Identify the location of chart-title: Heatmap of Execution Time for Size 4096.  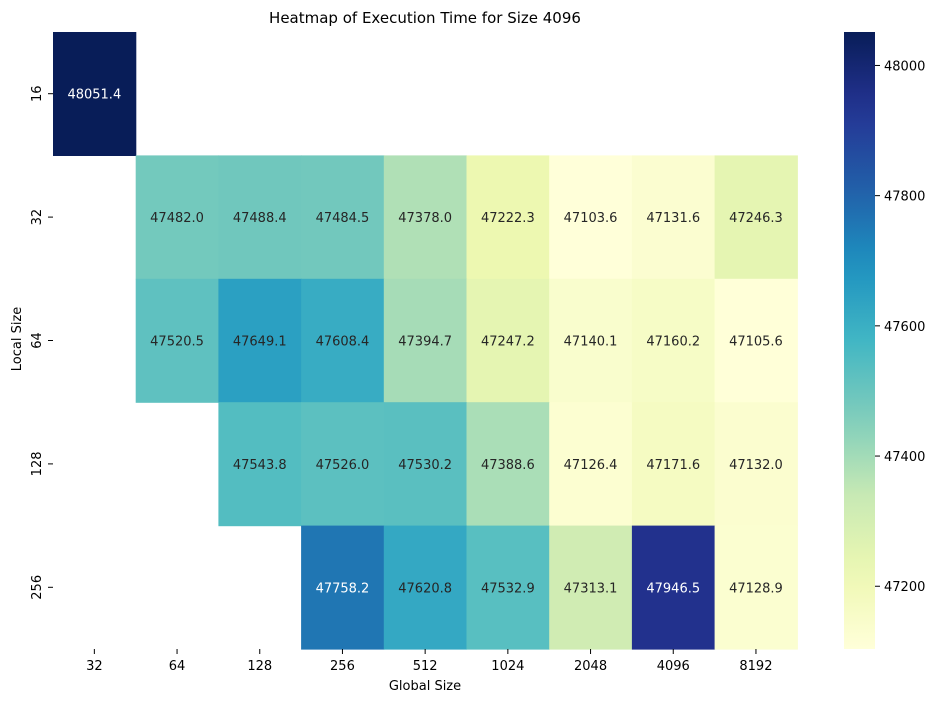
(425, 18).